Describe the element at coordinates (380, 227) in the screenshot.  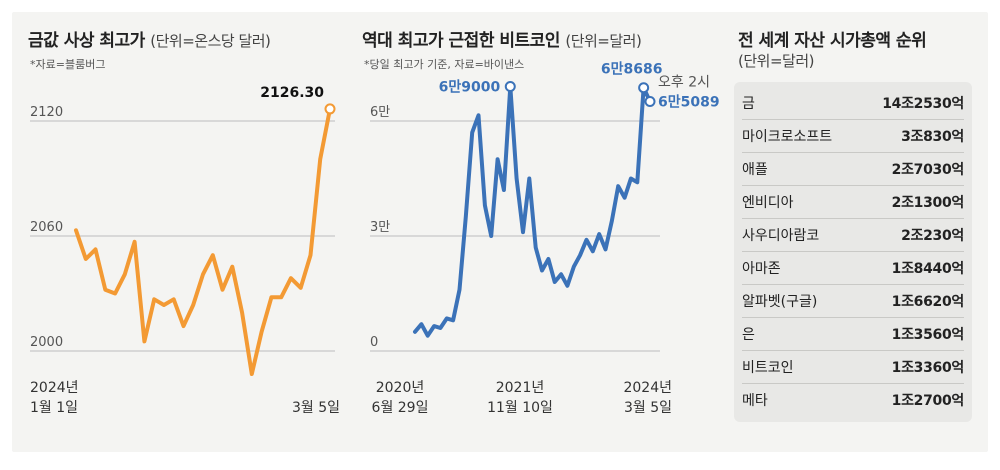
I see `y-tick-label: 3만` at that location.